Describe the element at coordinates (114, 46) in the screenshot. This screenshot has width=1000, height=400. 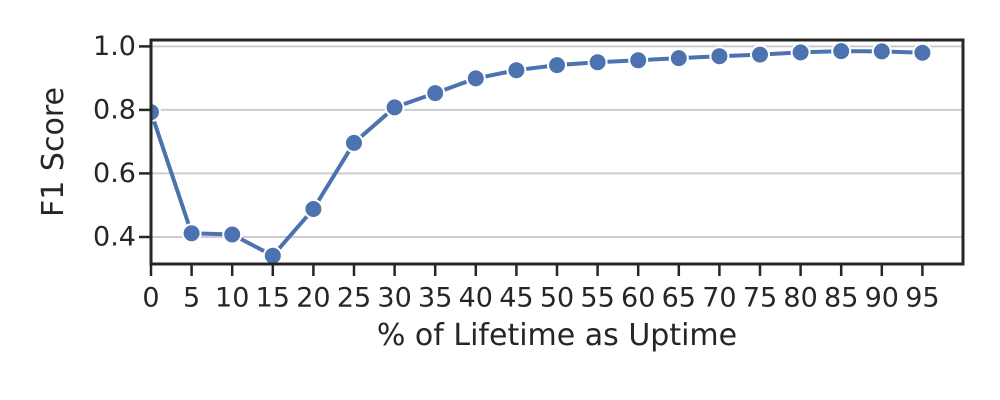
I see `y-tick-label: 1.0` at that location.